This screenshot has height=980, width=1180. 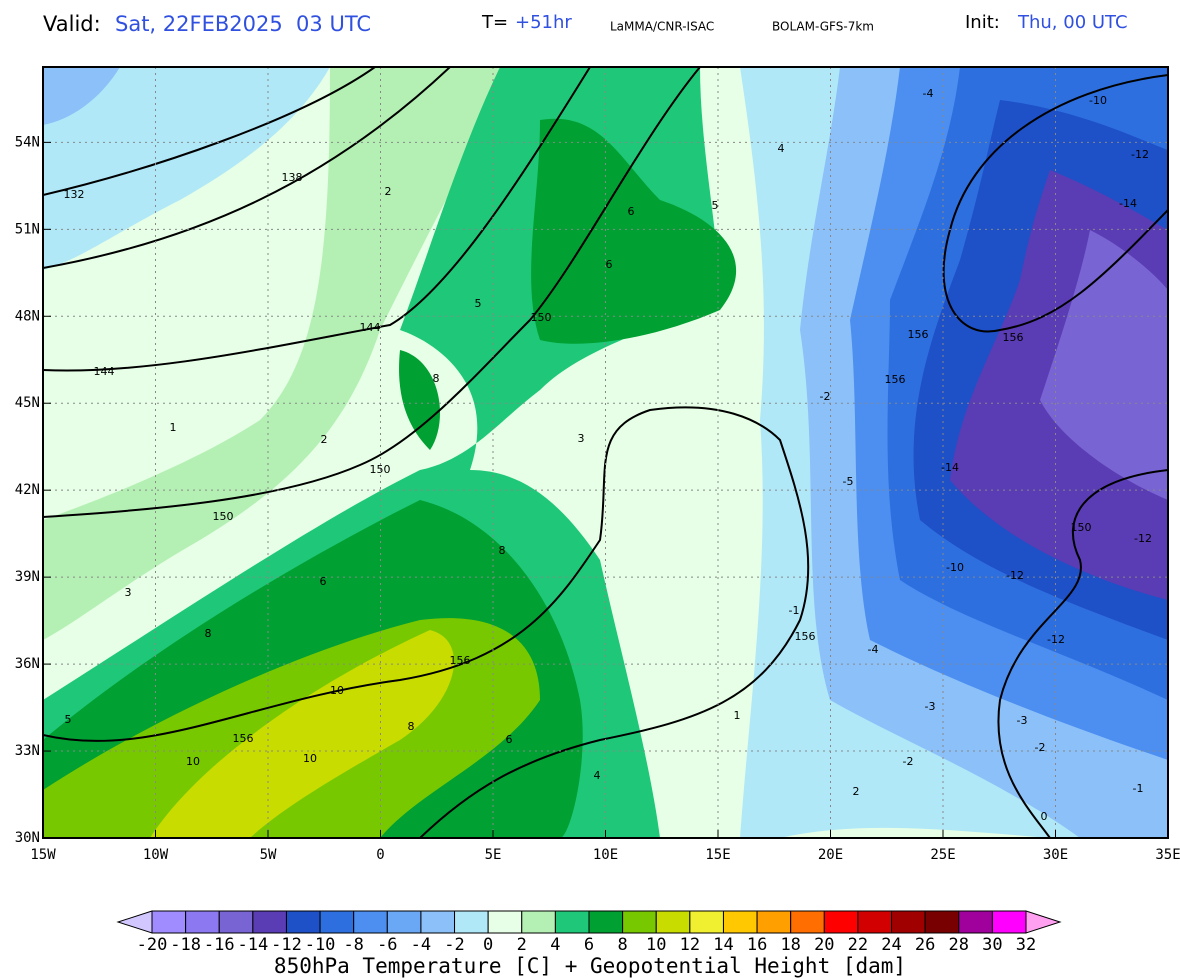 I want to click on init-label: Init:, so click(x=982, y=22).